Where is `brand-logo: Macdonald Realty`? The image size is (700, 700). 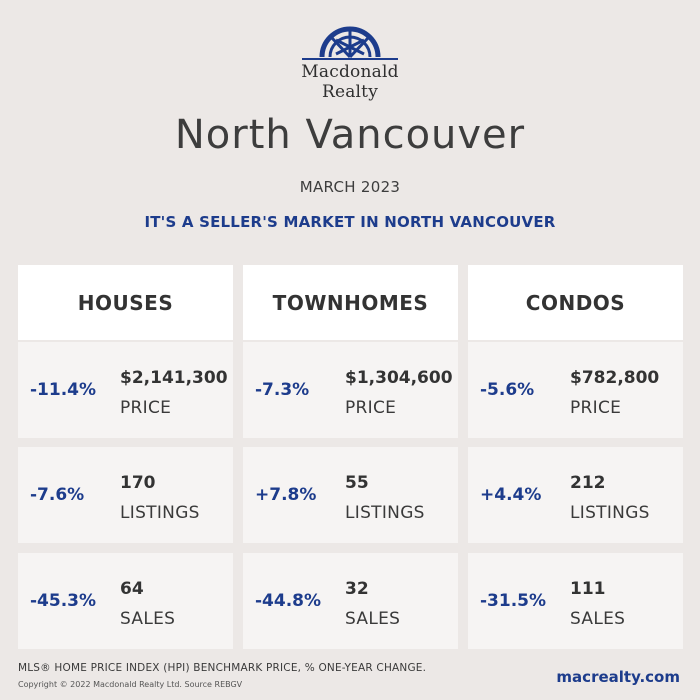
brand-logo: Macdonald Realty is located at coordinates (350, 64).